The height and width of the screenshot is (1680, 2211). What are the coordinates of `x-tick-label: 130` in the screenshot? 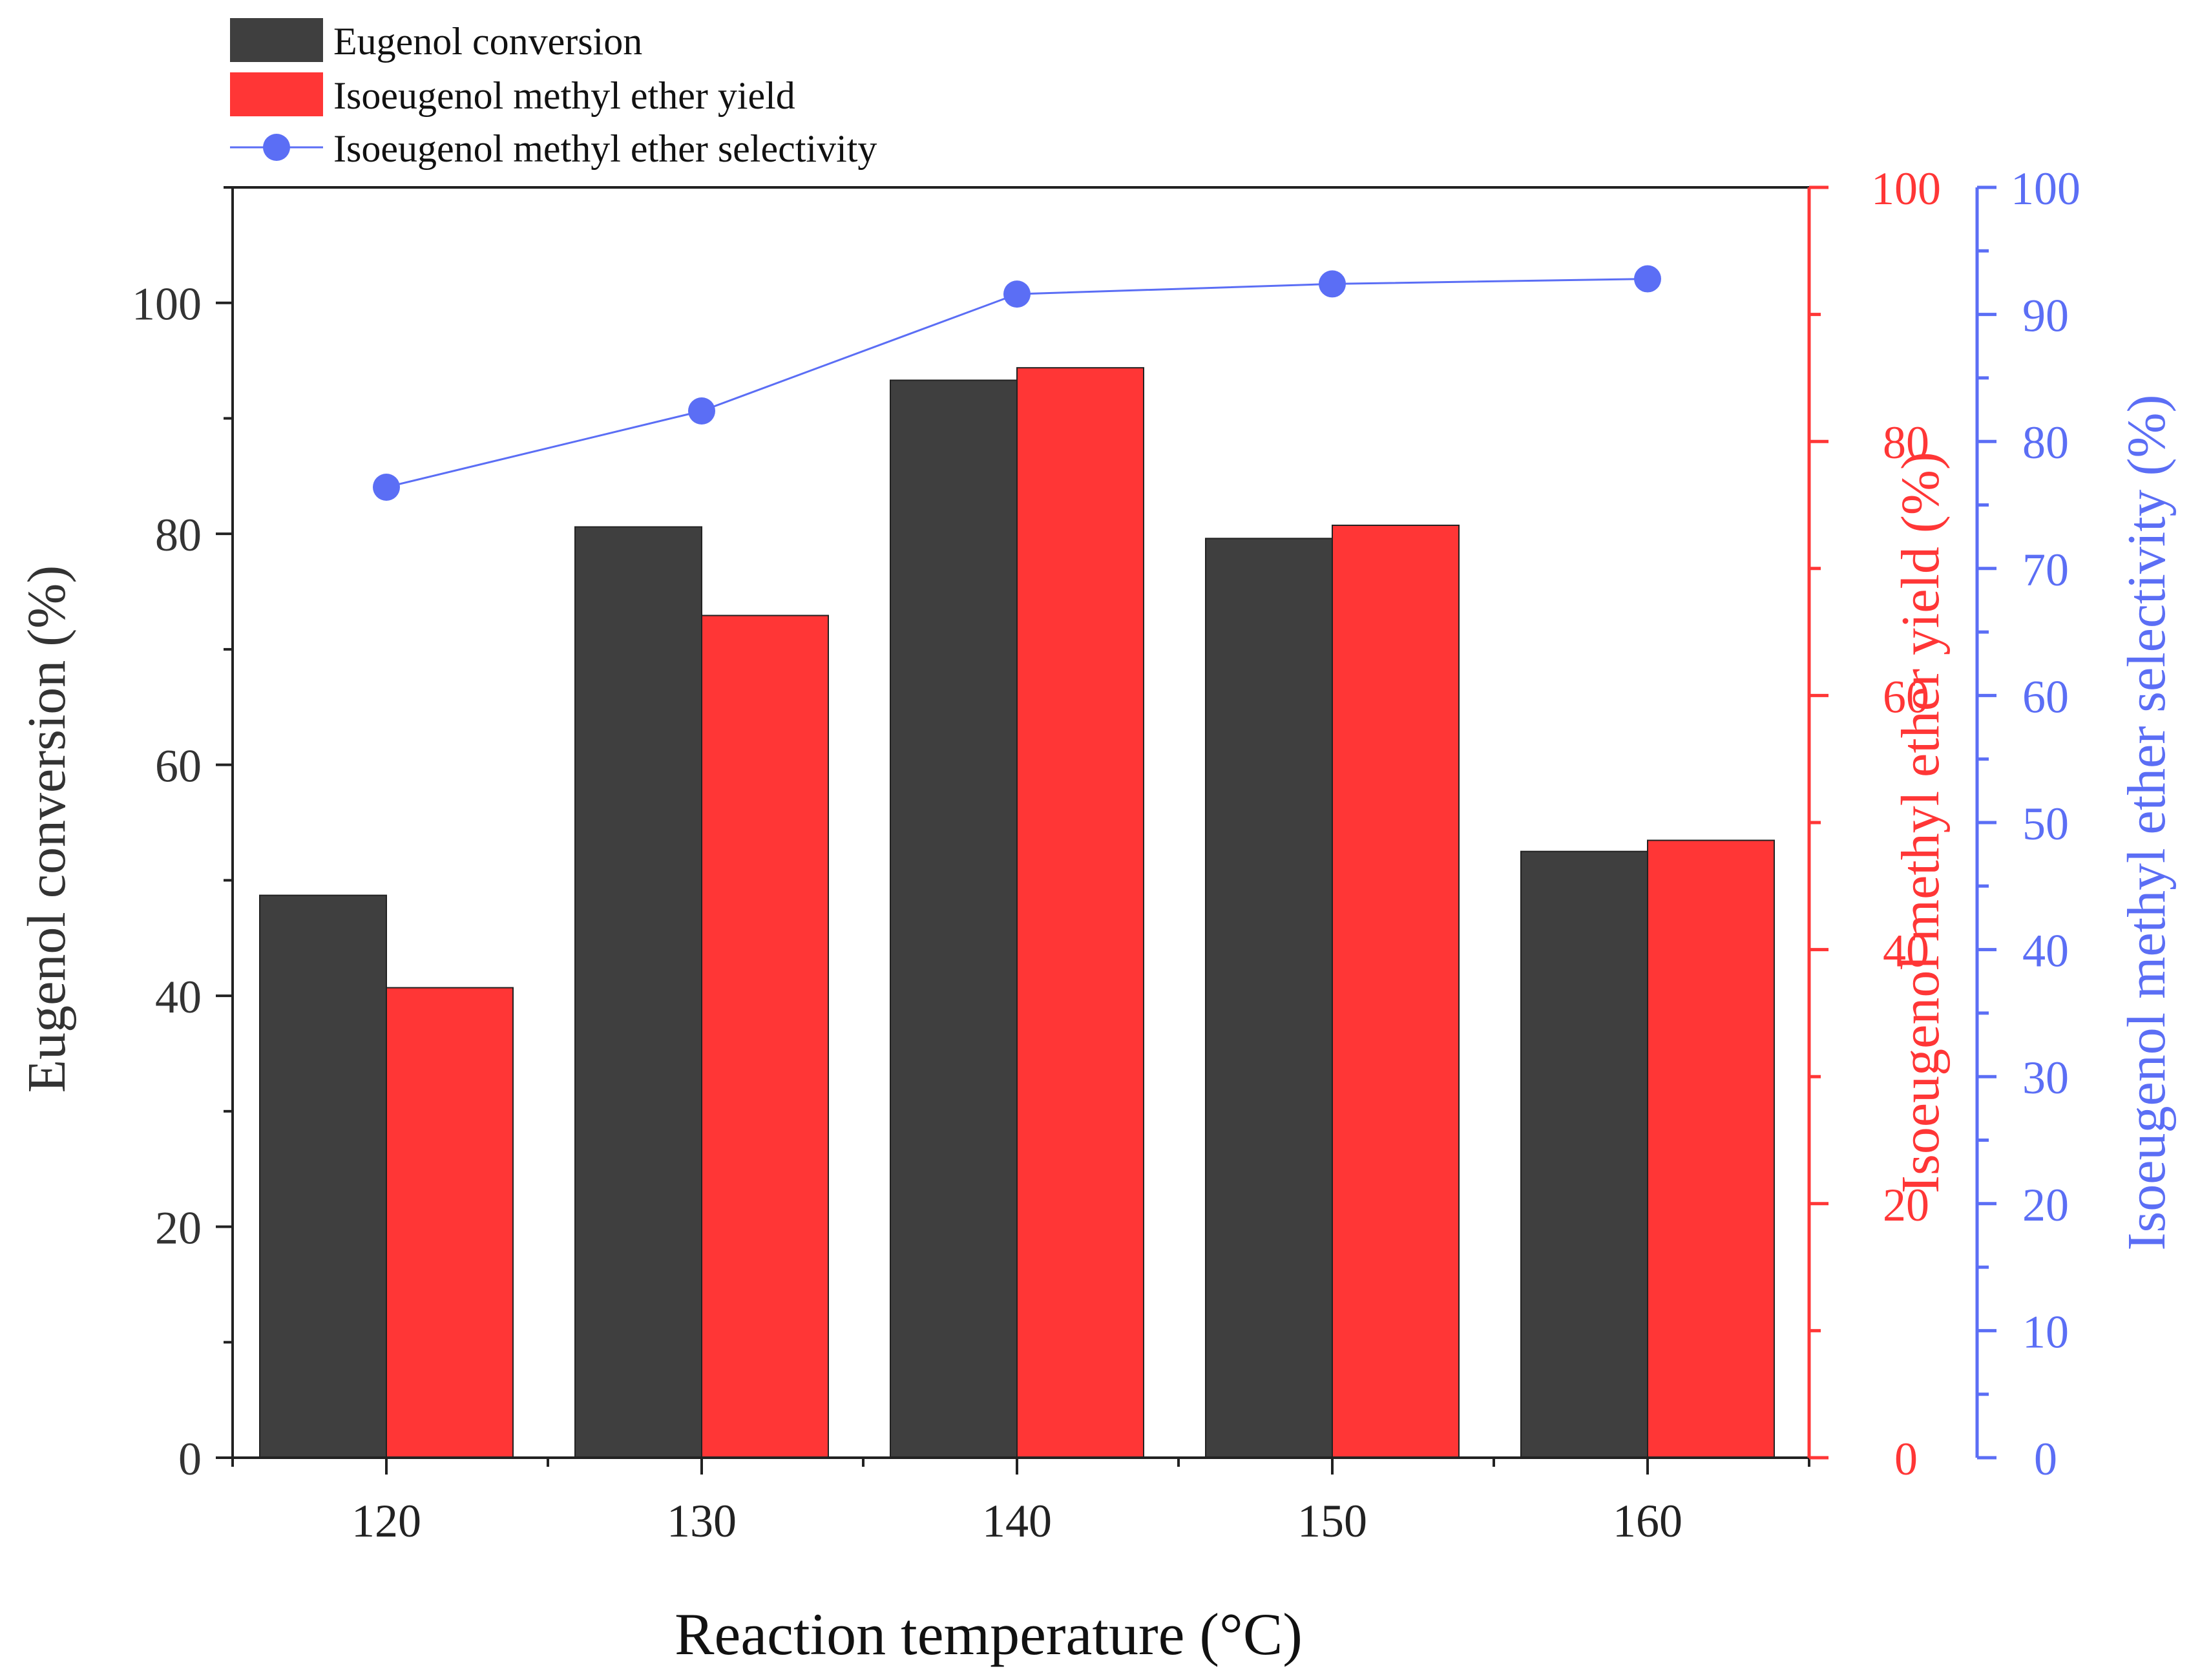 It's located at (702, 1521).